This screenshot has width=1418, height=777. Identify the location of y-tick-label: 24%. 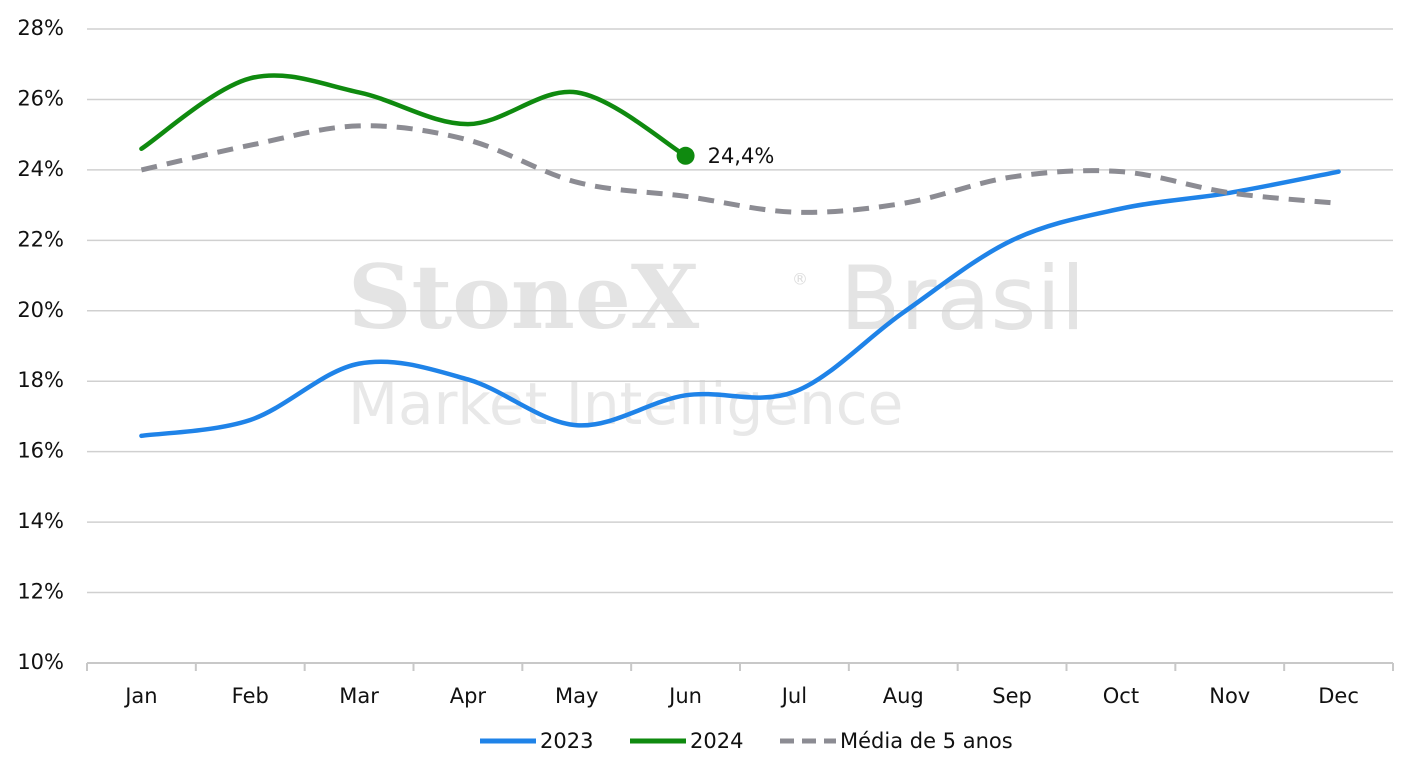
(40, 169).